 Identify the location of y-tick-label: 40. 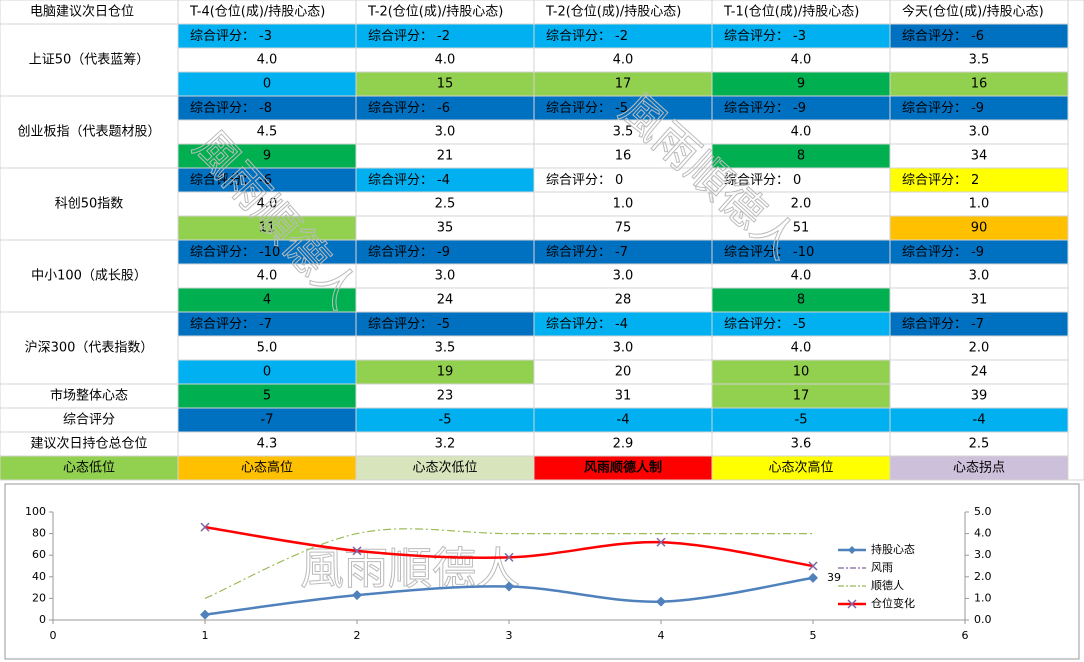
(39, 576).